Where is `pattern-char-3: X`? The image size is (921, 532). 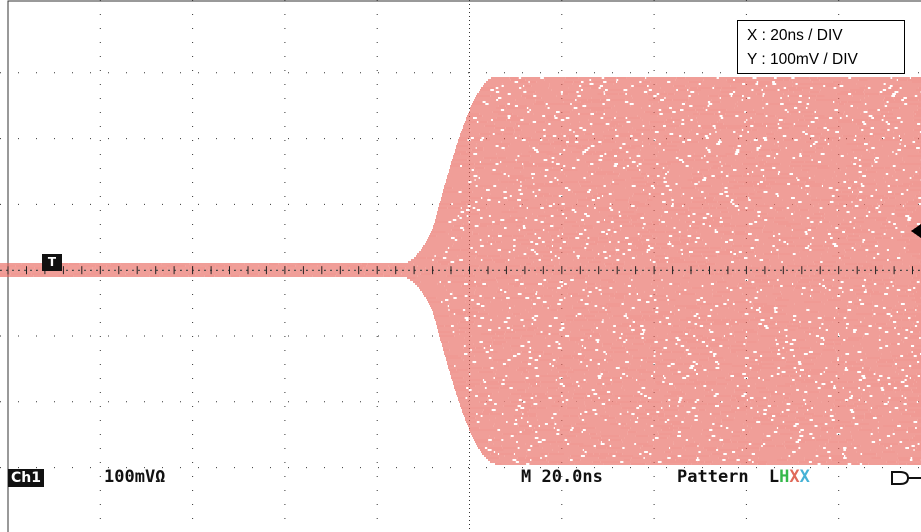
pattern-char-3: X is located at coordinates (794, 477).